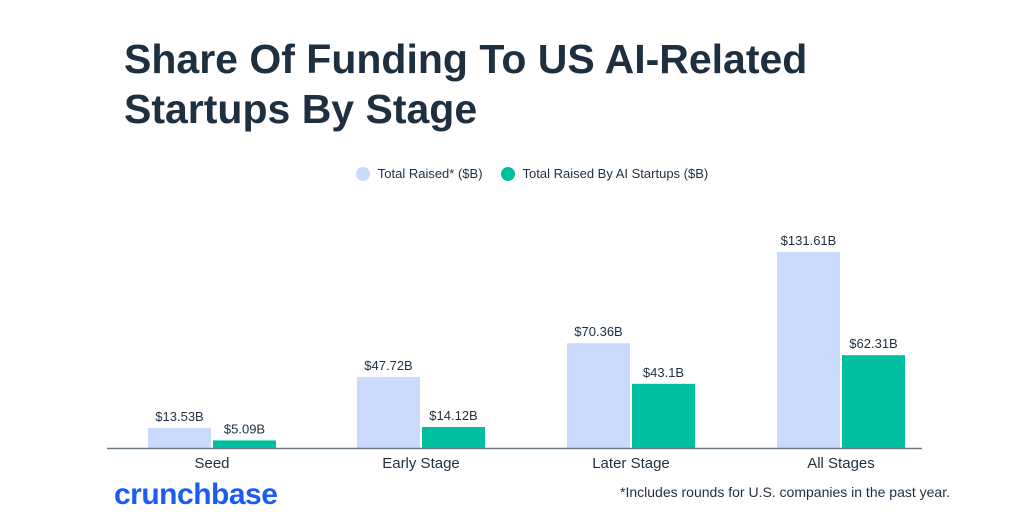 Image resolution: width=1024 pixels, height=531 pixels. I want to click on data-label: $43.1B, so click(663, 372).